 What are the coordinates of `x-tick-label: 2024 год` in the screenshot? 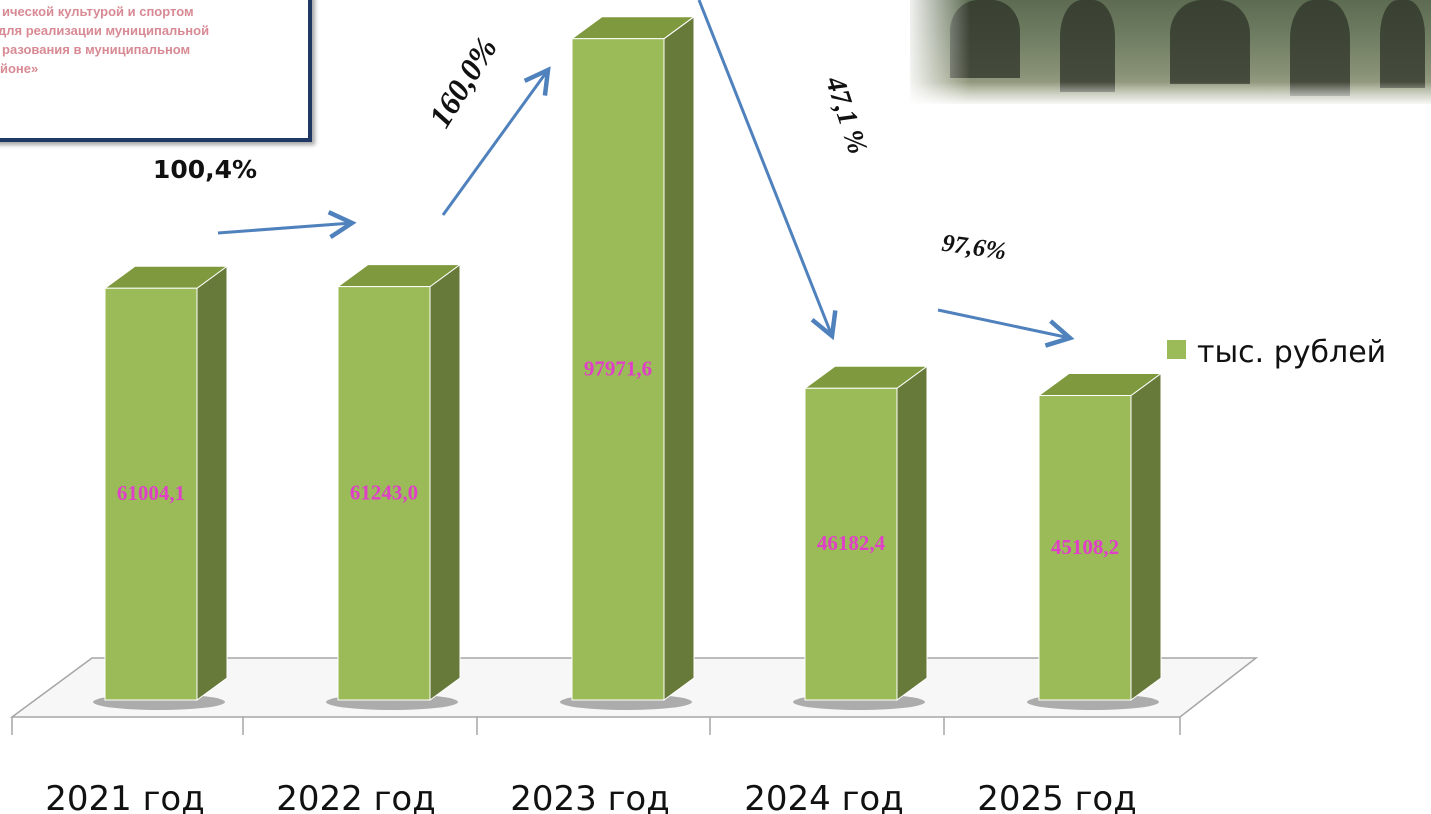 It's located at (824, 796).